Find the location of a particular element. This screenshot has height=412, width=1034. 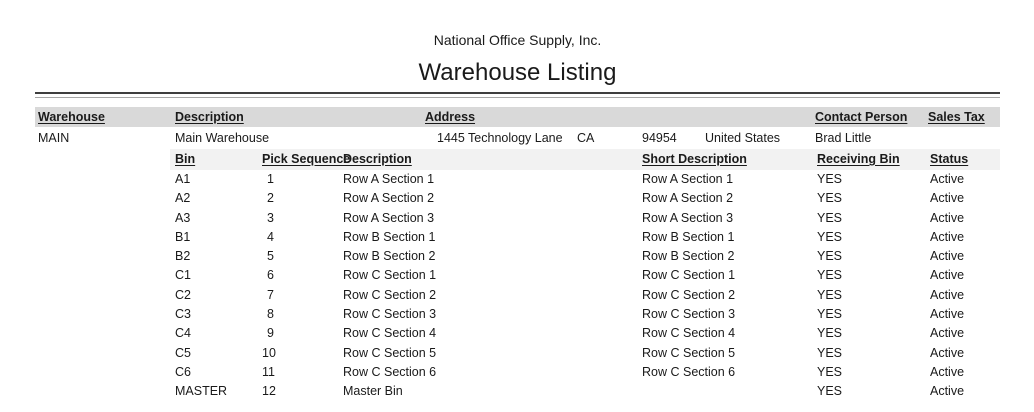

bin-description: Row C Section 5 is located at coordinates (390, 352).